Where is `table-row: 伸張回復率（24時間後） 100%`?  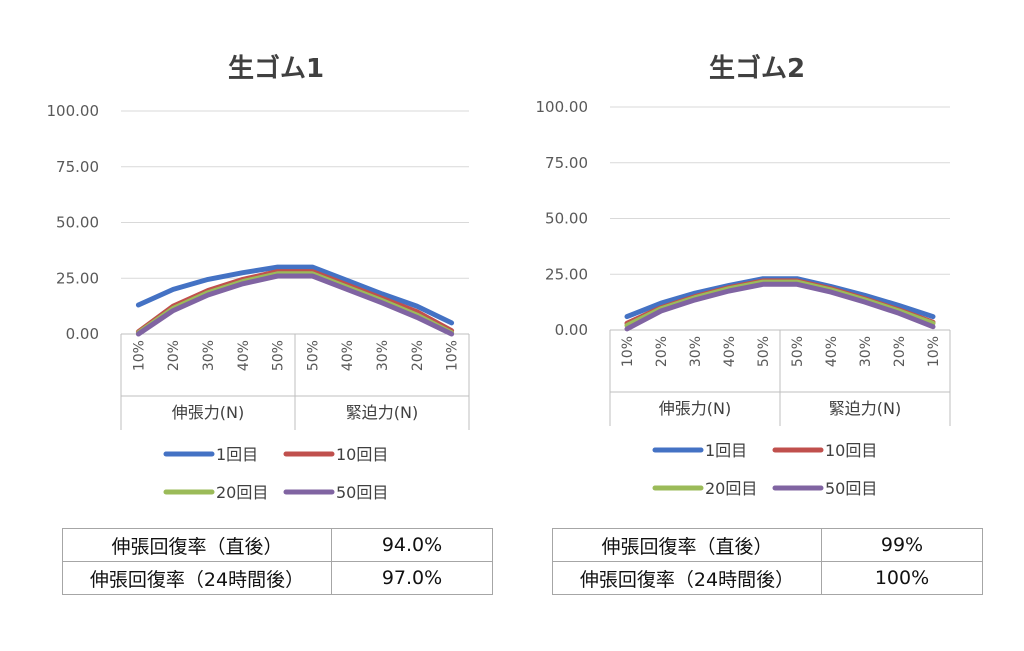 table-row: 伸張回復率（24時間後） 100% is located at coordinates (767, 578).